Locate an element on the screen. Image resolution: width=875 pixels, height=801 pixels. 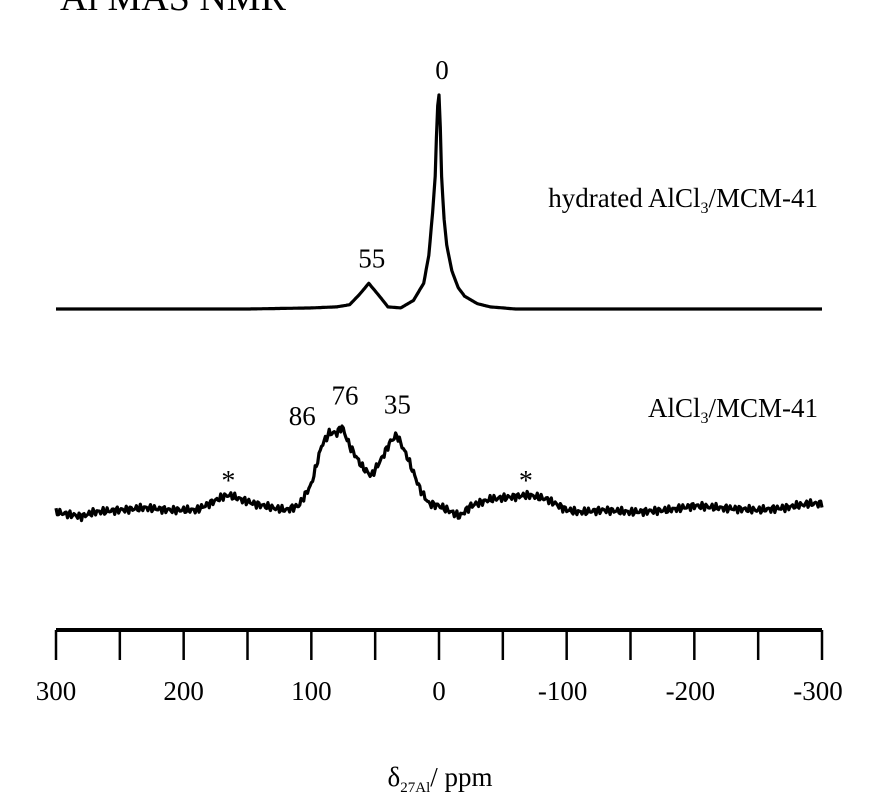
peak-label: 35 is located at coordinates (397, 405).